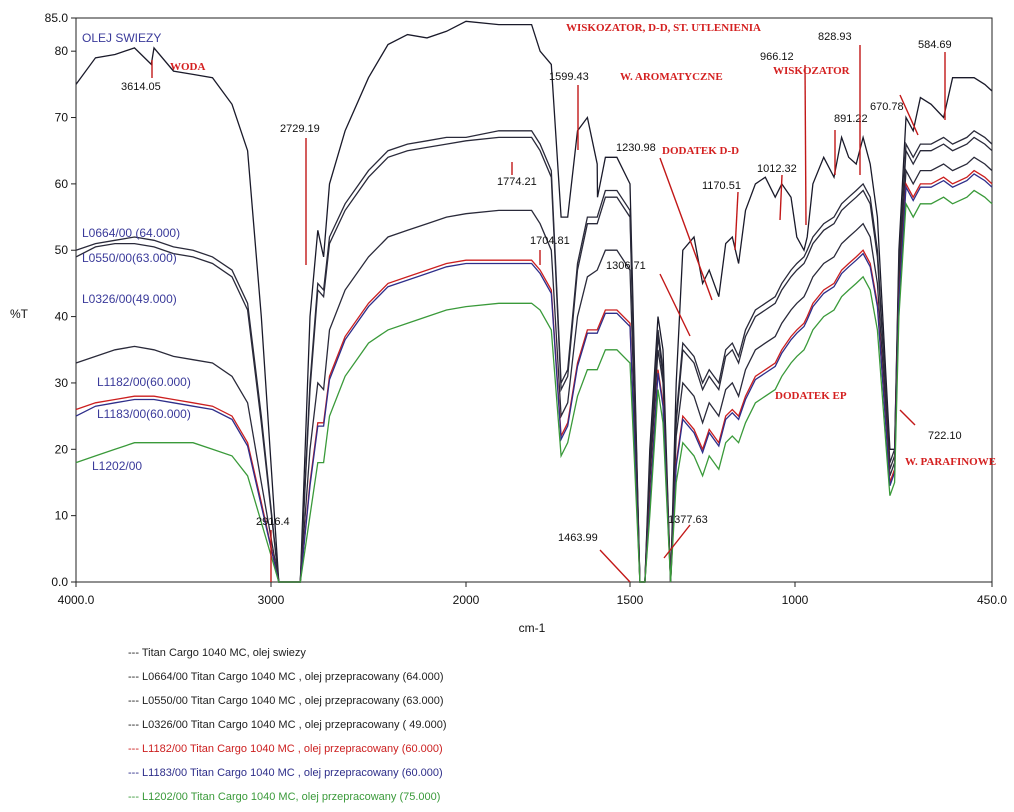 The height and width of the screenshot is (812, 1014). I want to click on y-tick-label: 40, so click(62, 317).